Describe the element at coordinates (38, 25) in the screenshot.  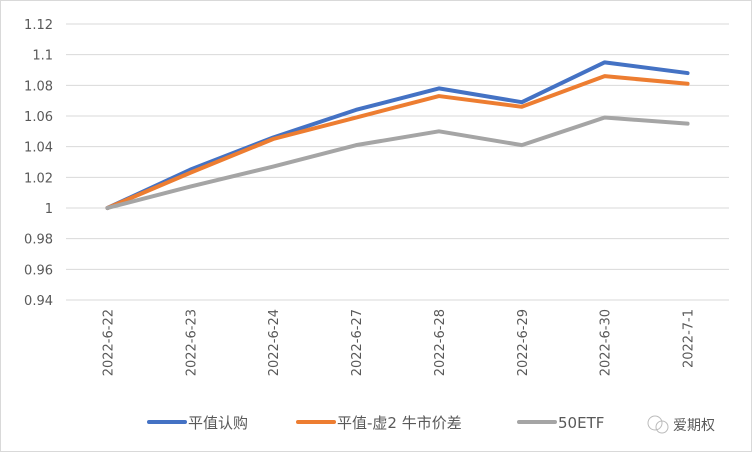
I see `y-tick-label: 1.12` at that location.